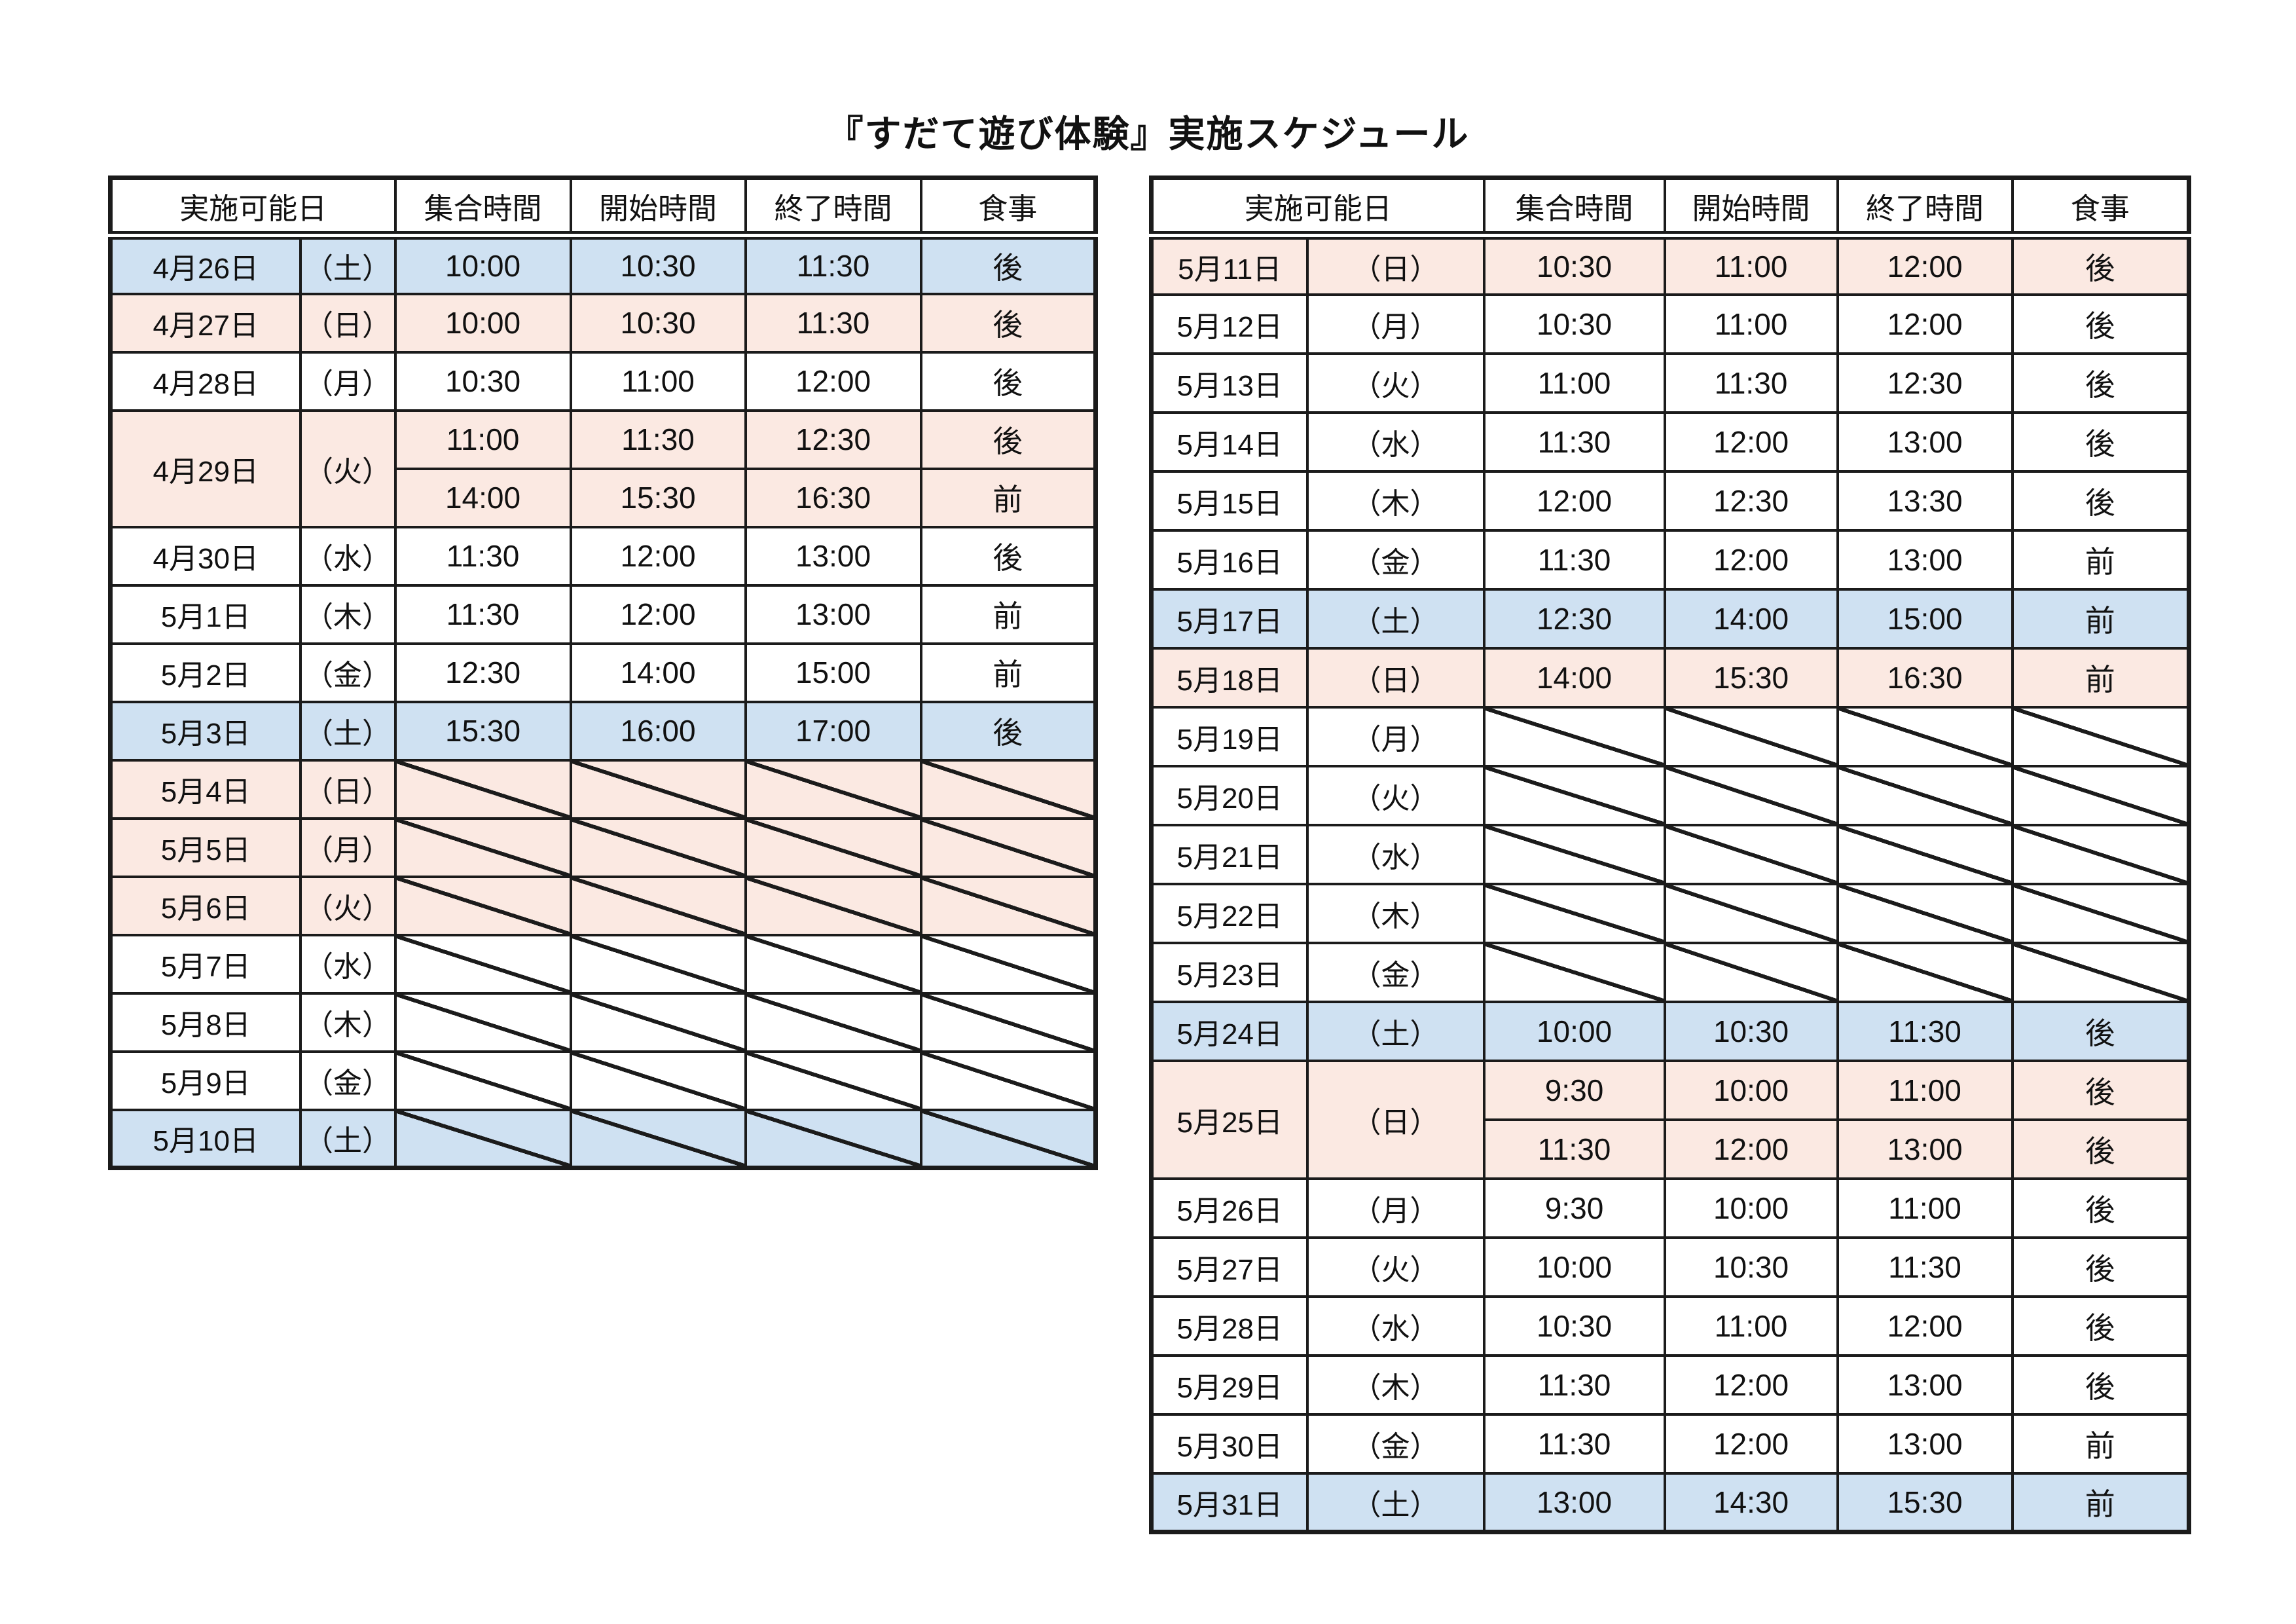 This screenshot has height=1624, width=2296. Describe the element at coordinates (1229, 1385) in the screenshot. I see `date-cell: 5月29日` at that location.